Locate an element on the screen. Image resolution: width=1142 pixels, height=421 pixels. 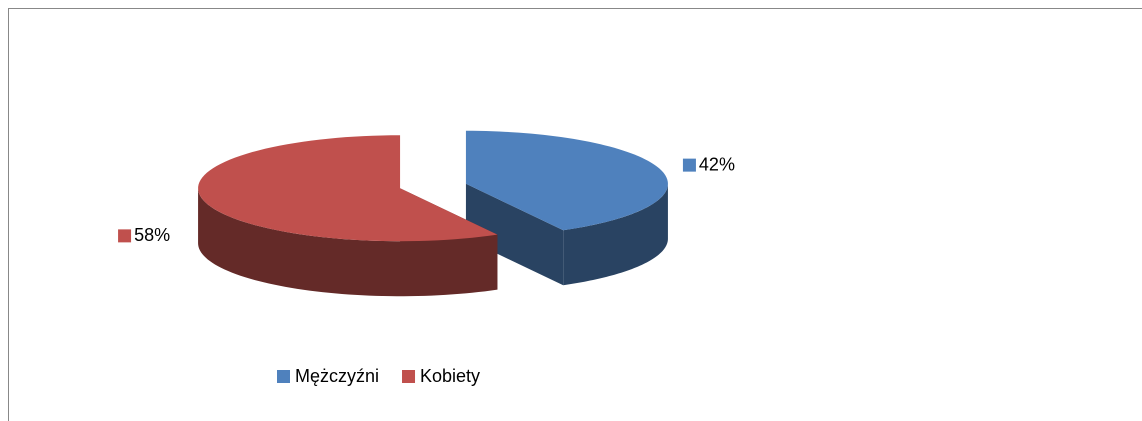
legend-label: Kobiety is located at coordinates (450, 376).